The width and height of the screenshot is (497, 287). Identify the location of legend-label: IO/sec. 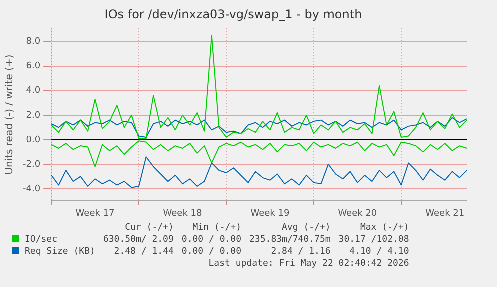
(41, 240).